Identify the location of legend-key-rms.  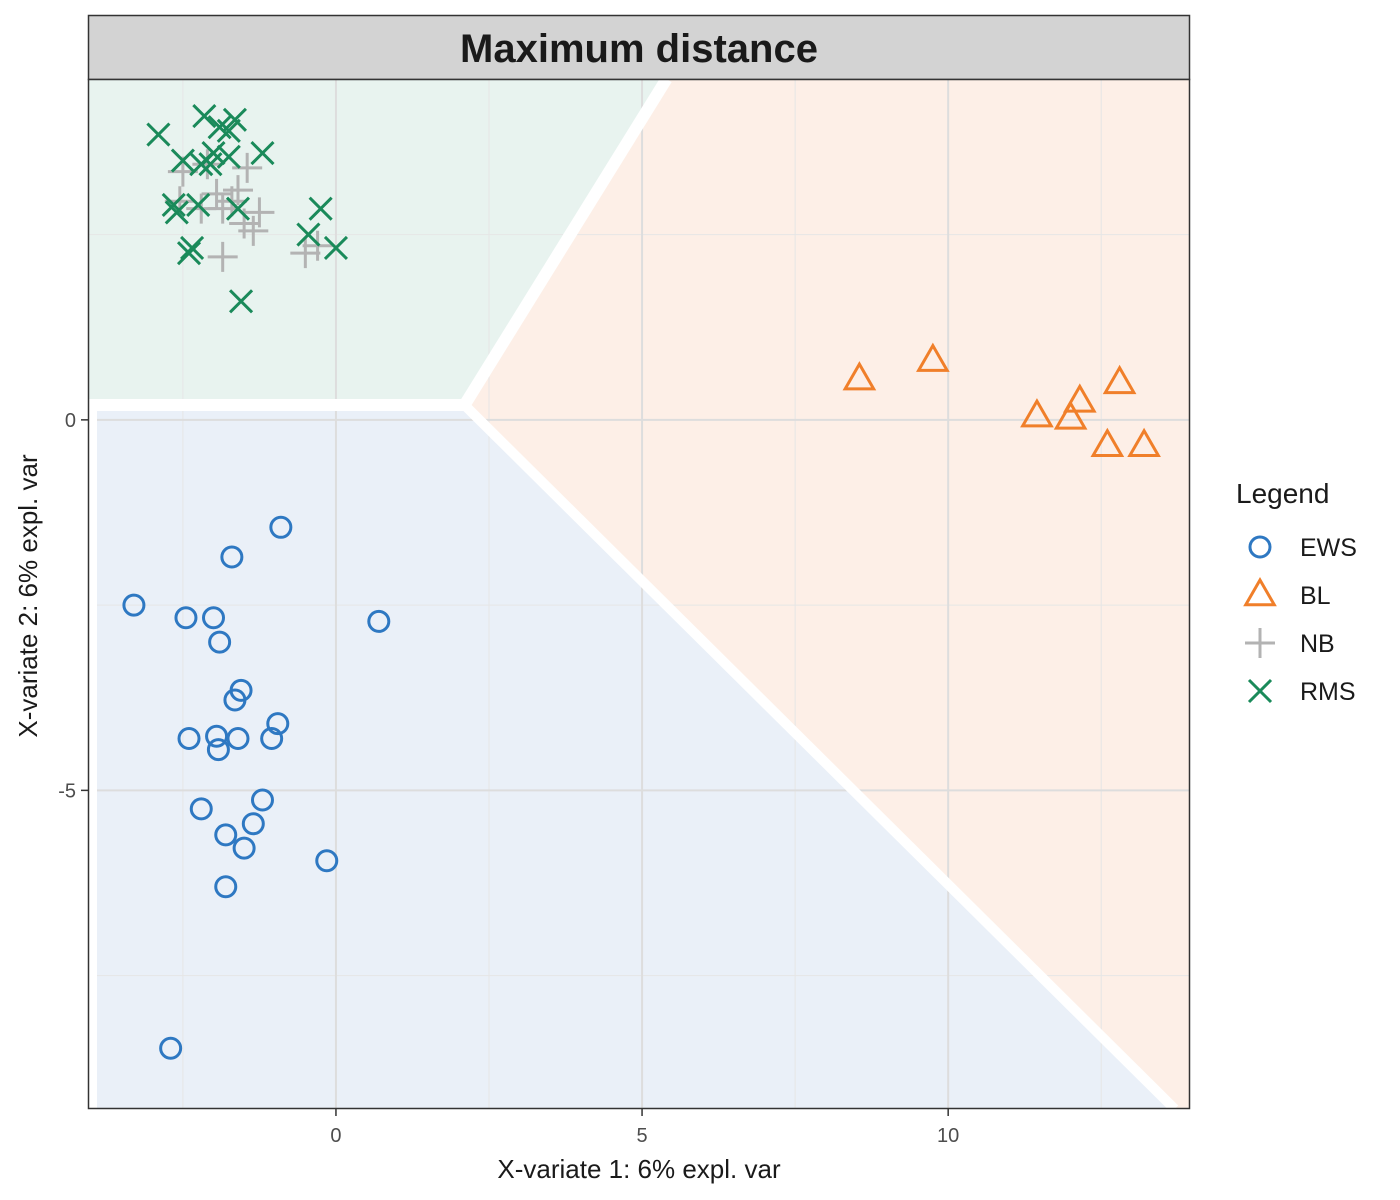
(1260, 691).